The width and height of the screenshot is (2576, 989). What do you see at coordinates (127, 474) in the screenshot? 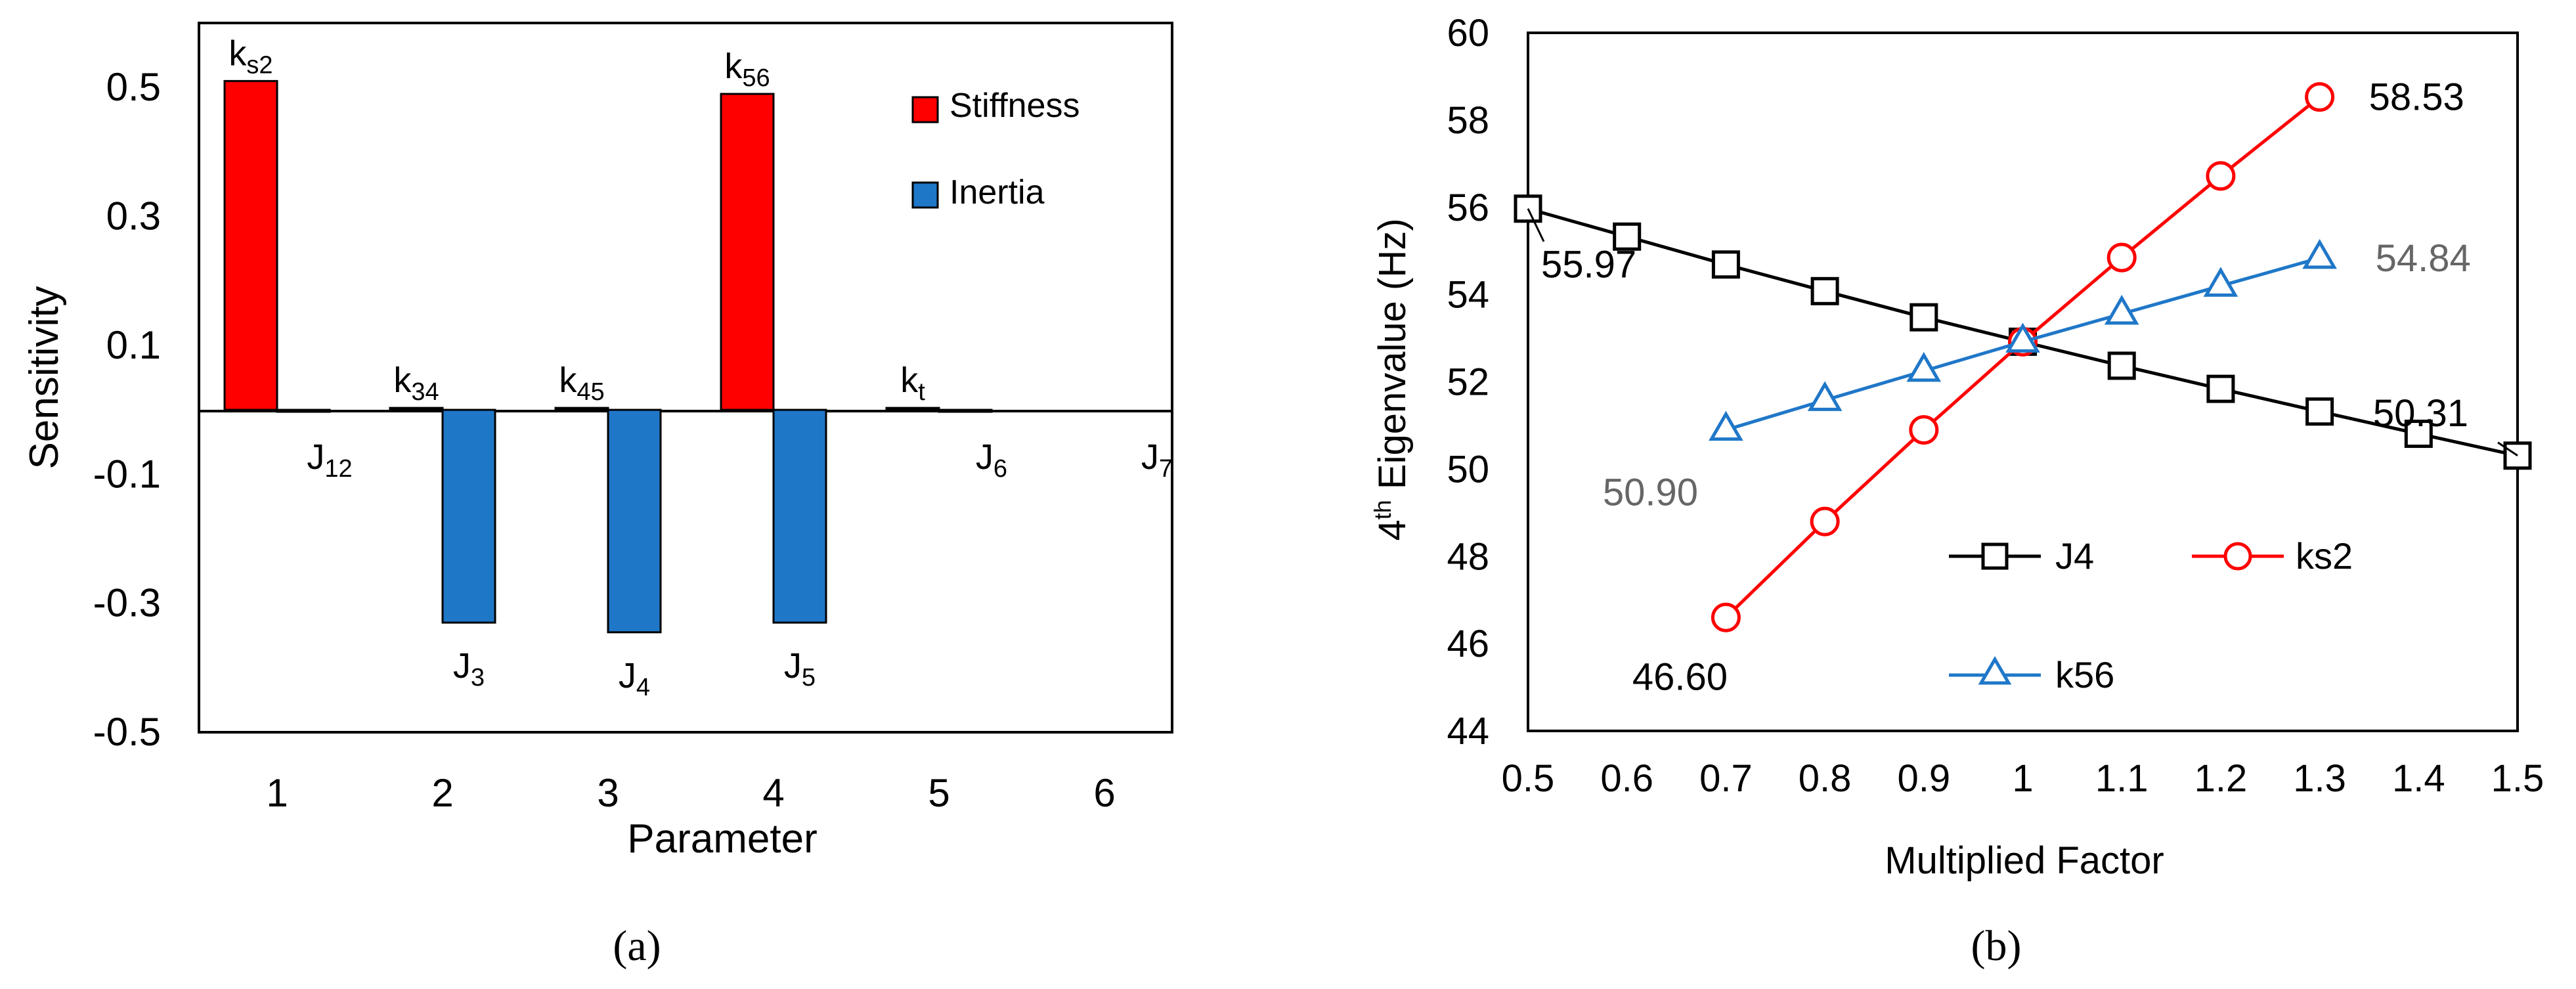
I see `y-tick-label: -0.1` at bounding box center [127, 474].